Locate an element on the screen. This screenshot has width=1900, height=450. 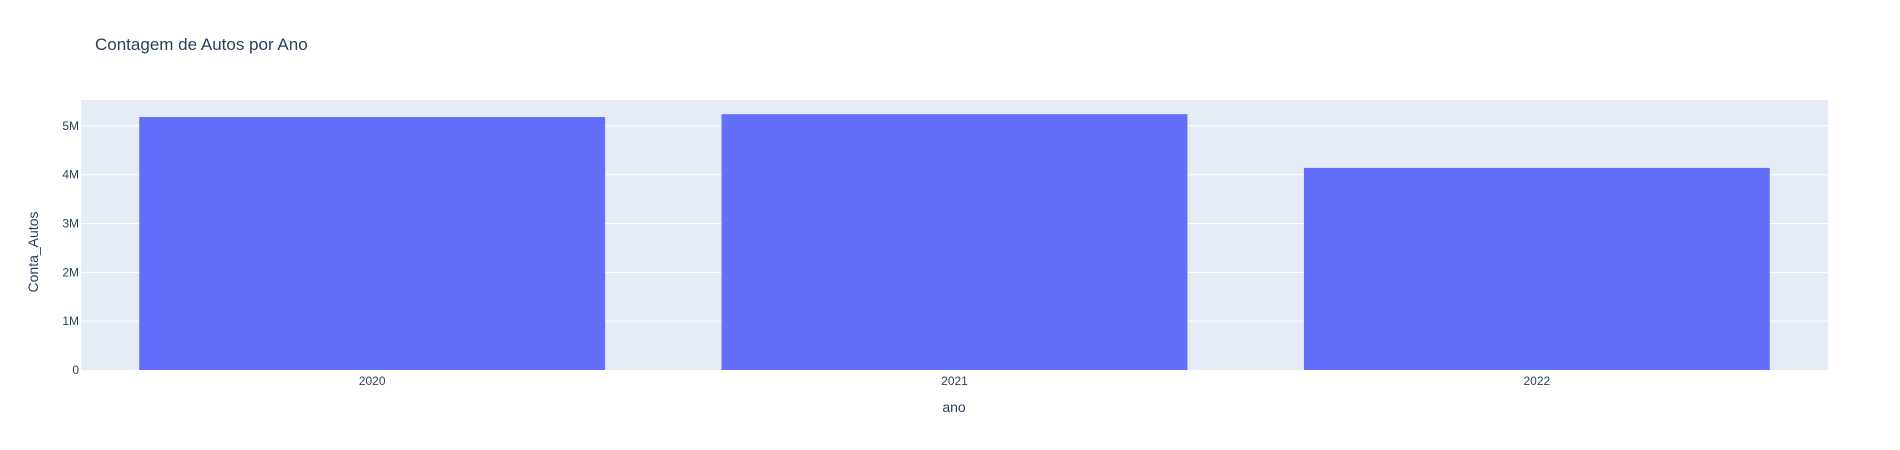
y-tick-label: 0 is located at coordinates (75, 370).